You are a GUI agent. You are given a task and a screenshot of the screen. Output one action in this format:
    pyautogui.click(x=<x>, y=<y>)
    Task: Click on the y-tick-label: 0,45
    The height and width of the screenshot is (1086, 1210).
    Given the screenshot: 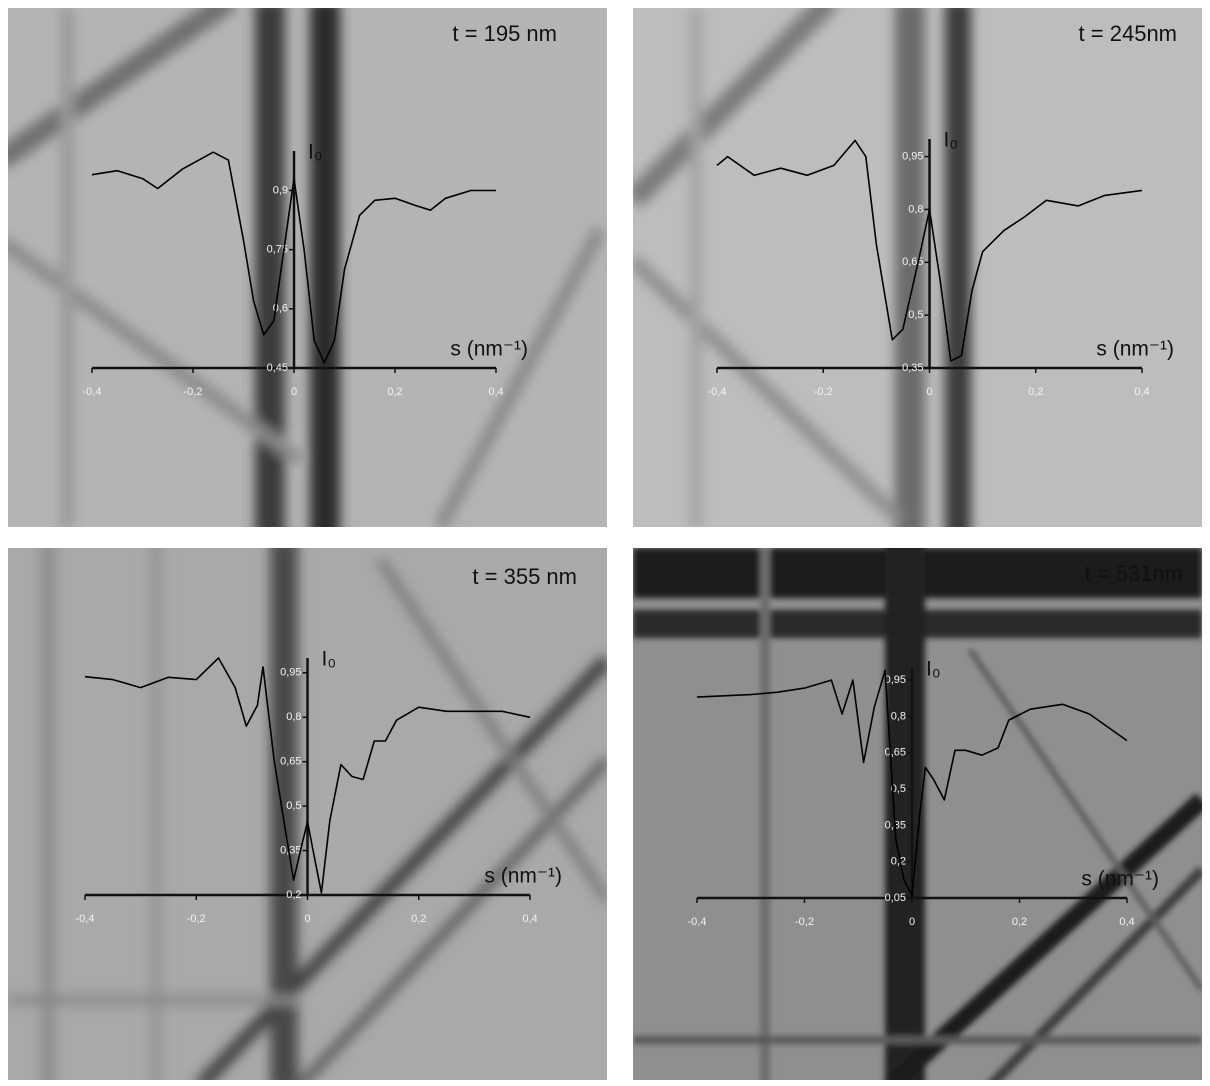 What is the action you would take?
    pyautogui.click(x=277, y=368)
    